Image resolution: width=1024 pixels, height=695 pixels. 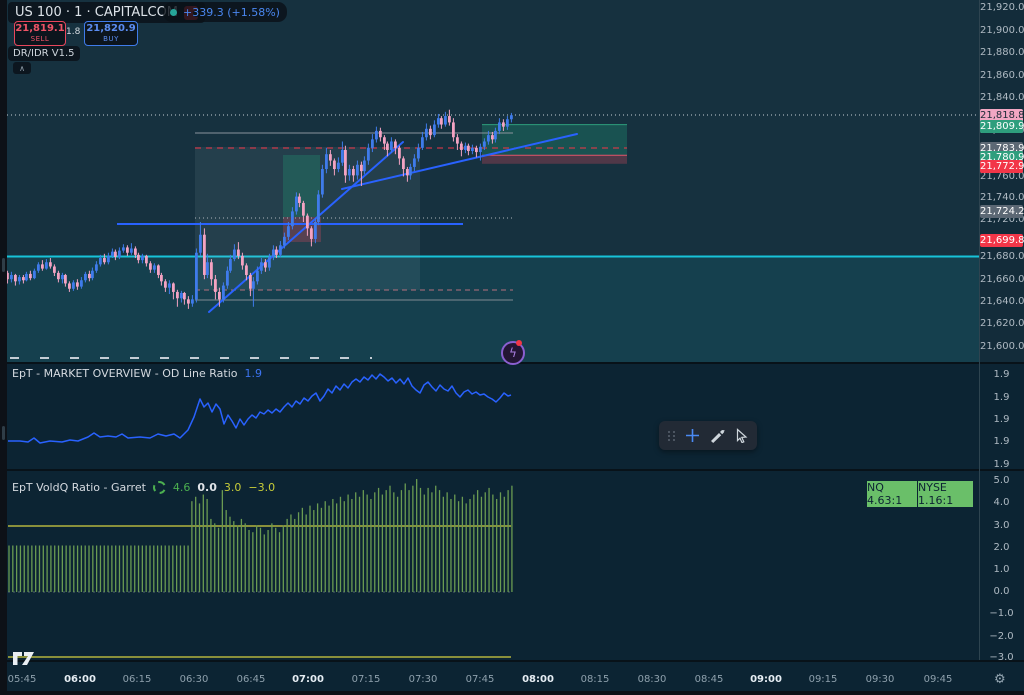 I want to click on drag-handle-icon, so click(x=671, y=435).